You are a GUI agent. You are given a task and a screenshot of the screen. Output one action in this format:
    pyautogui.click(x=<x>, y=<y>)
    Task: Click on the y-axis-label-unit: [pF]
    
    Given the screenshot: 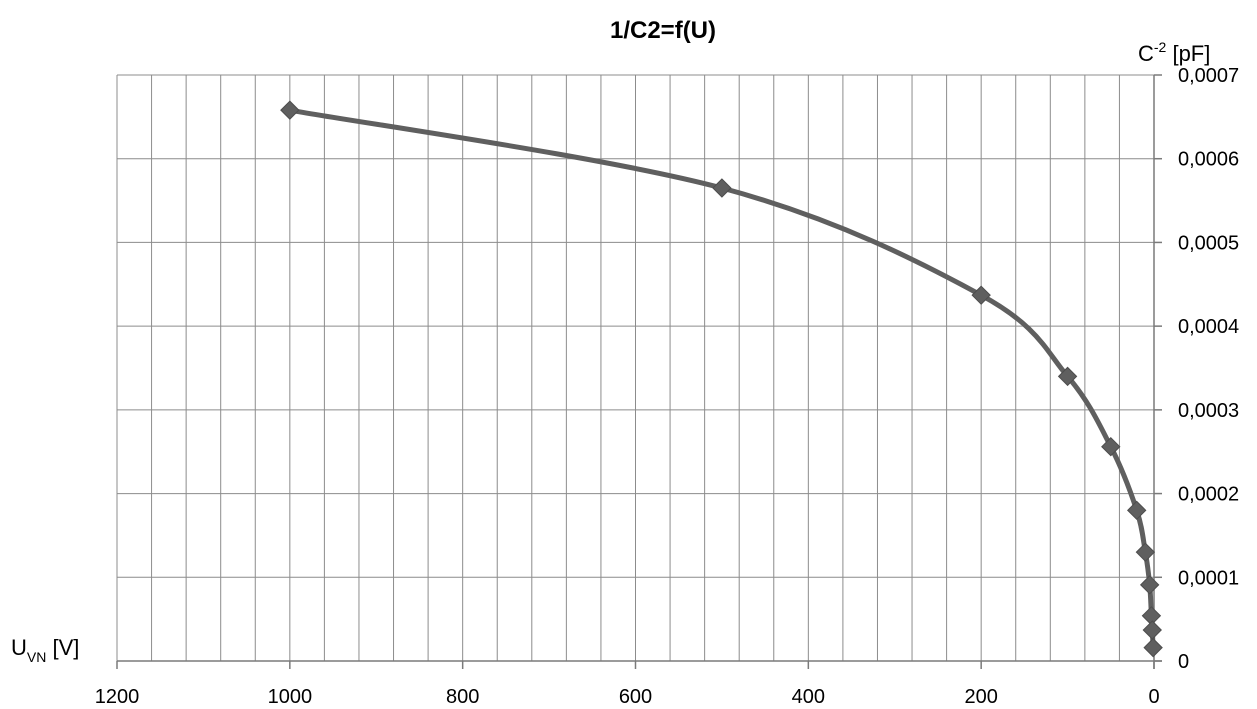 What is the action you would take?
    pyautogui.click(x=1188, y=53)
    